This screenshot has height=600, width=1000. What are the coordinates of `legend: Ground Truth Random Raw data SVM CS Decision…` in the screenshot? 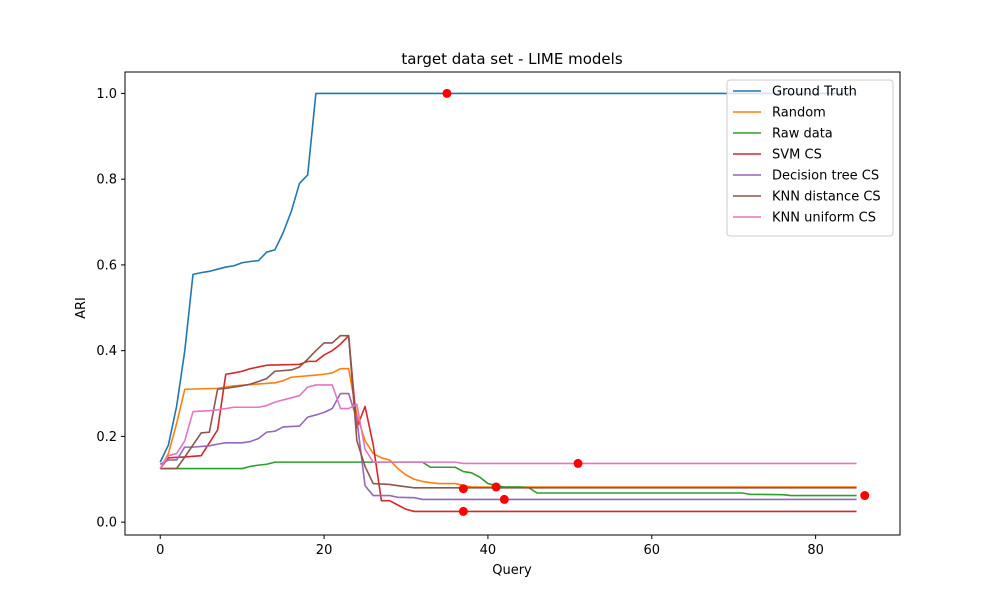 It's located at (810, 158).